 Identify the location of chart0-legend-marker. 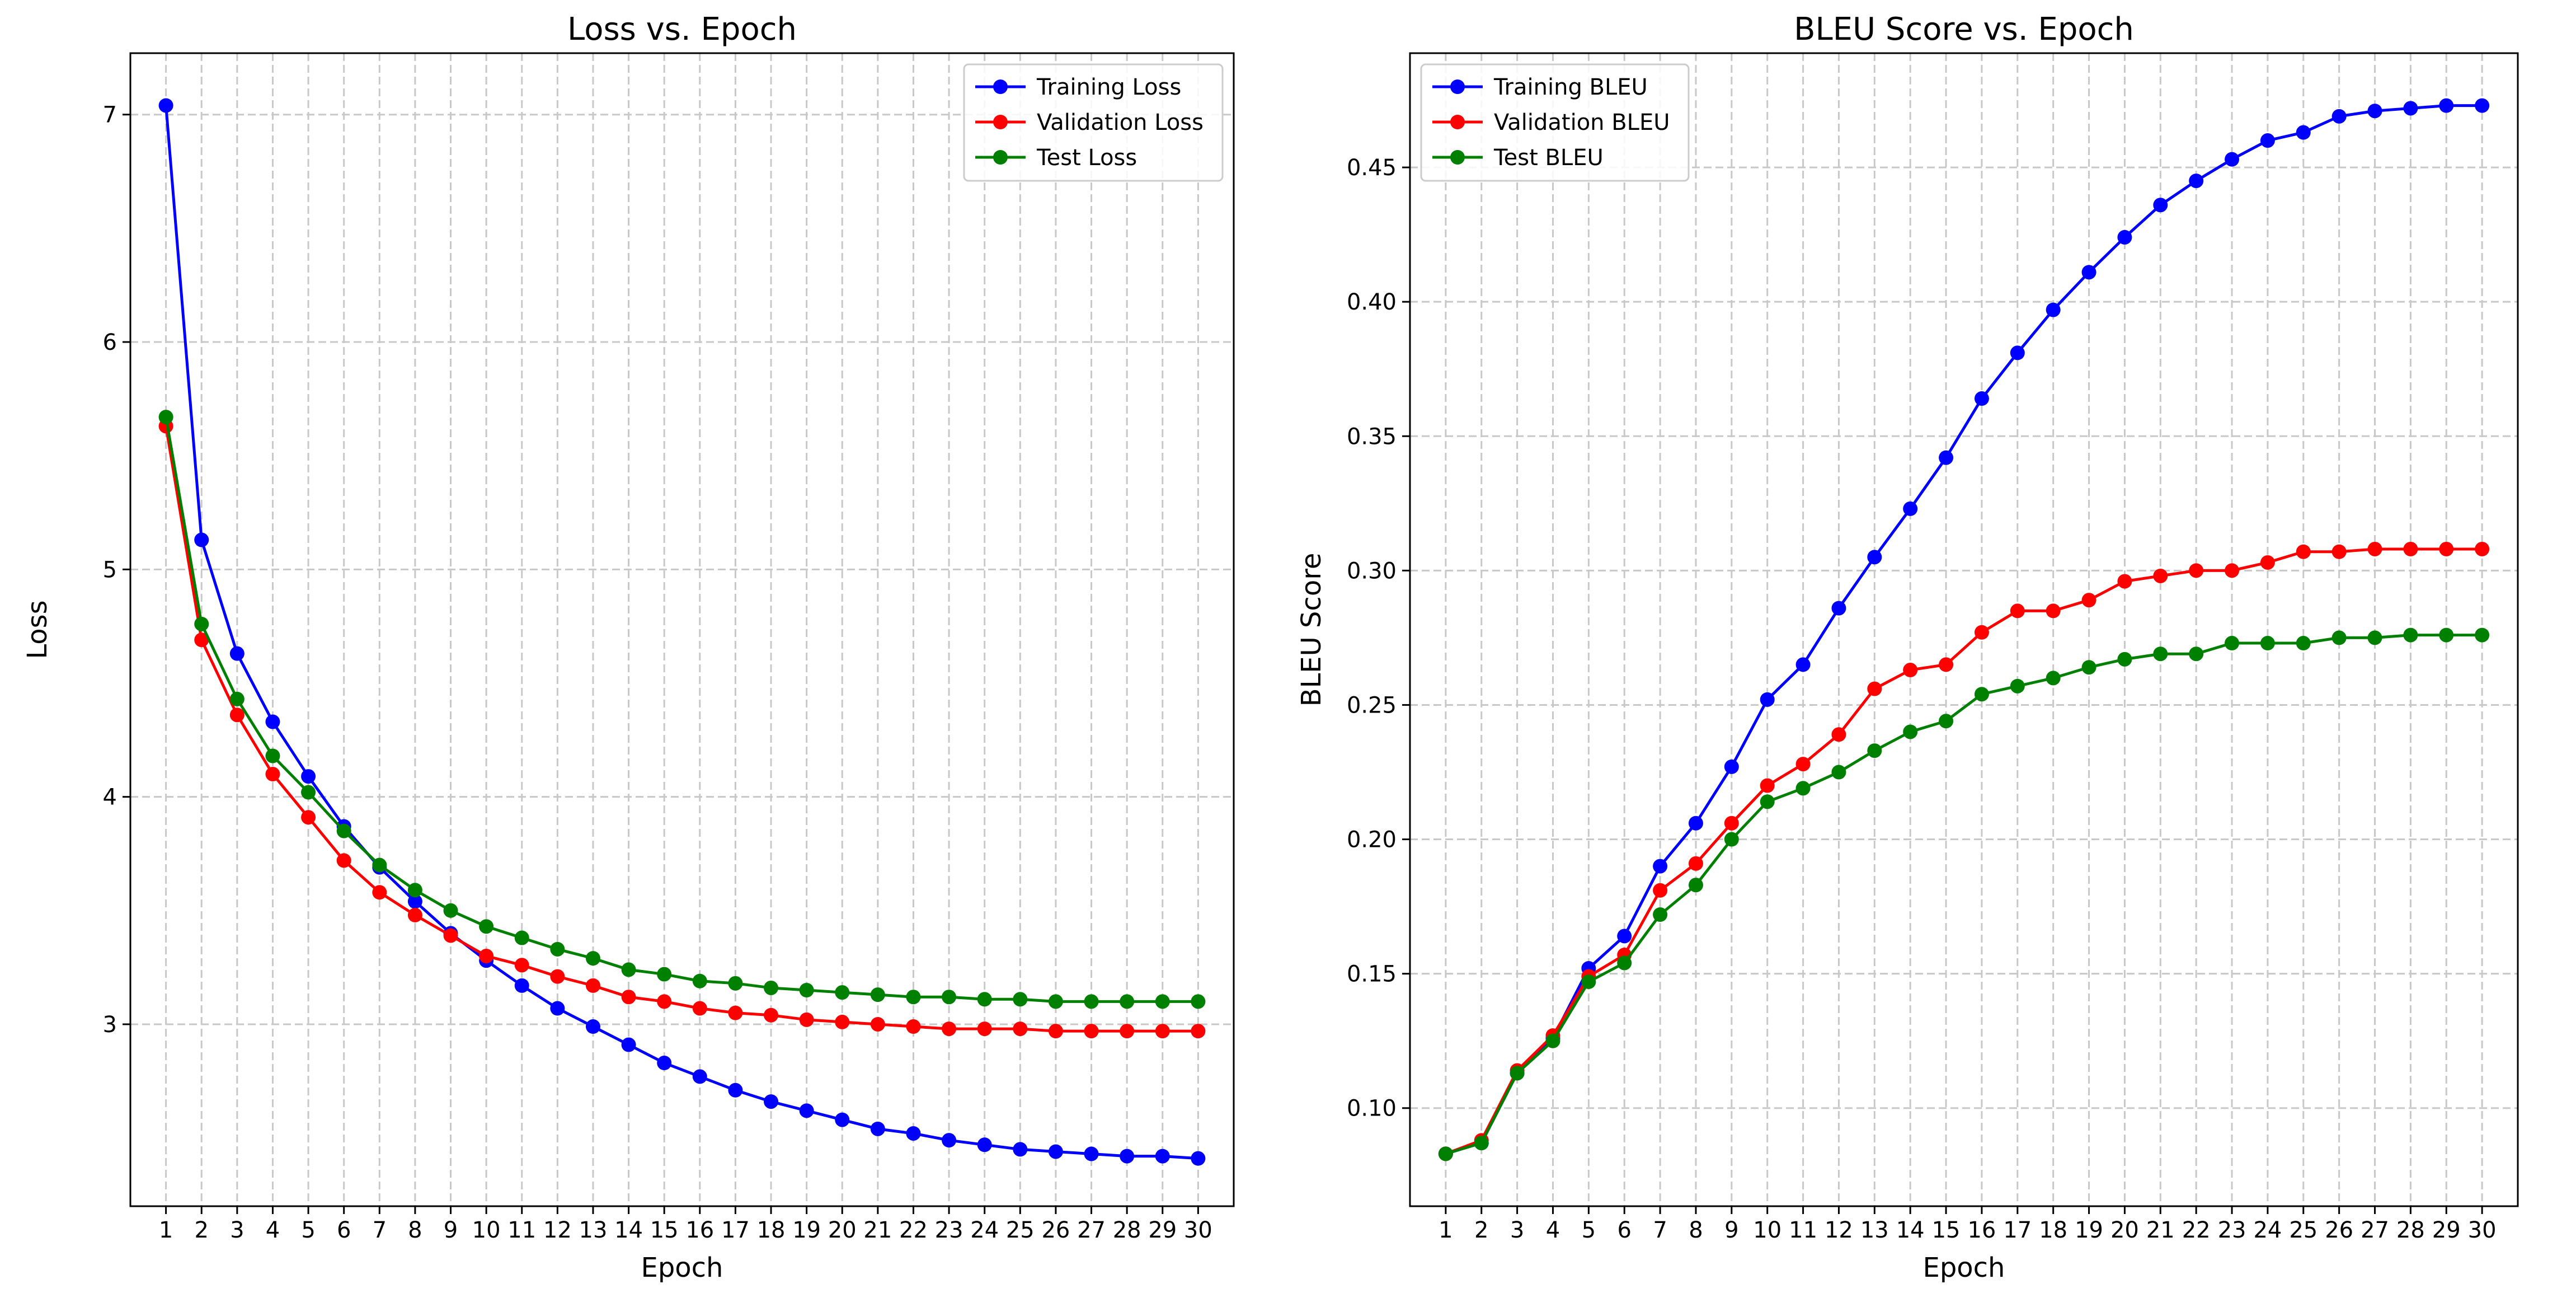
(1000, 86).